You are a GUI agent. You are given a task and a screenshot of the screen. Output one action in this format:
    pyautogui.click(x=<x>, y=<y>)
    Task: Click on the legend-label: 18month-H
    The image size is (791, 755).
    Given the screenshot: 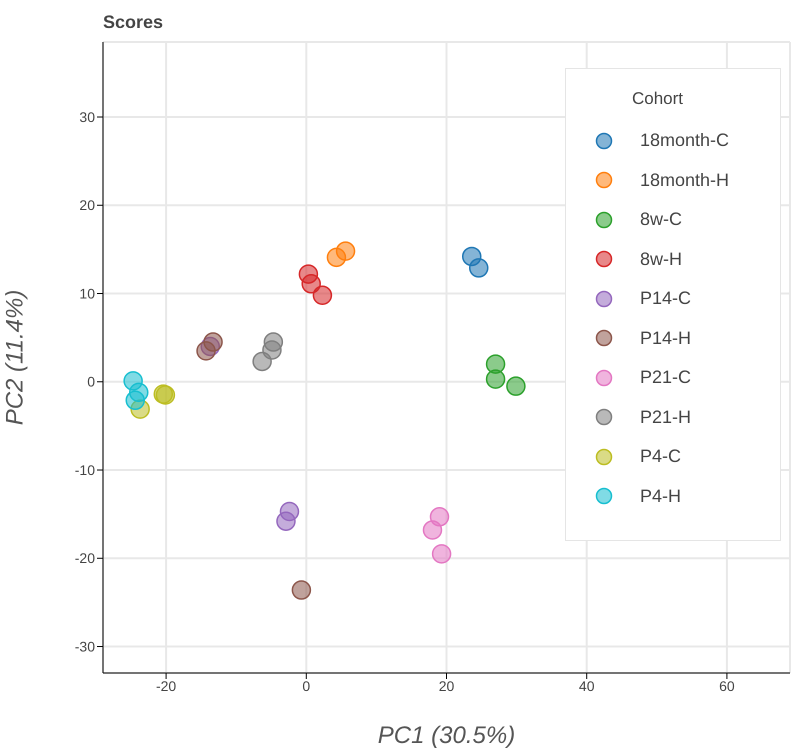 What is the action you would take?
    pyautogui.click(x=685, y=180)
    